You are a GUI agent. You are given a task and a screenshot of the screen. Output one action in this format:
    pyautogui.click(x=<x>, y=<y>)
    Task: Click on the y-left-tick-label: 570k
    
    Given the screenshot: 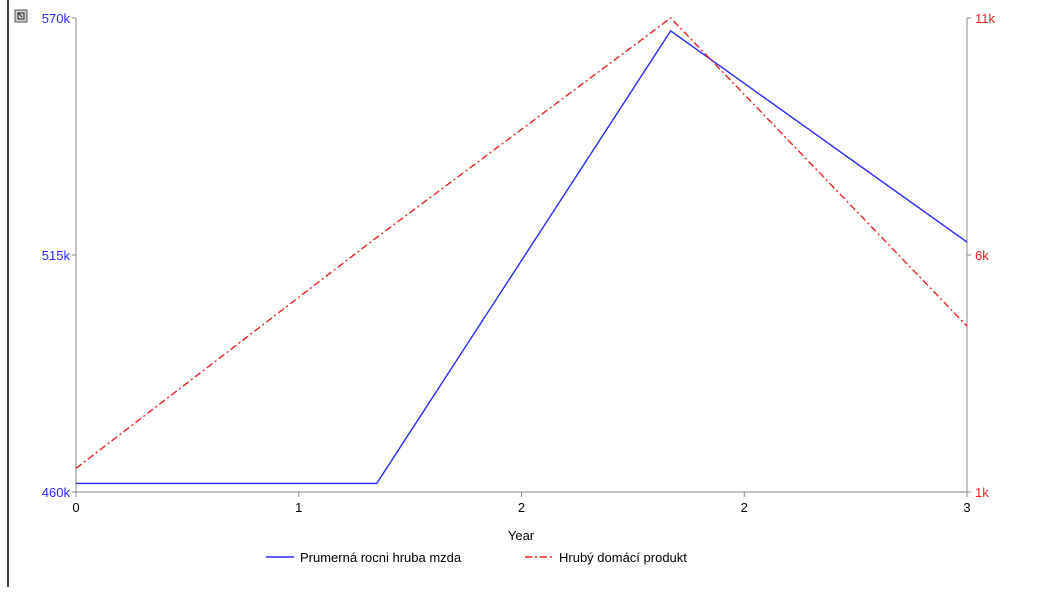 What is the action you would take?
    pyautogui.click(x=56, y=18)
    